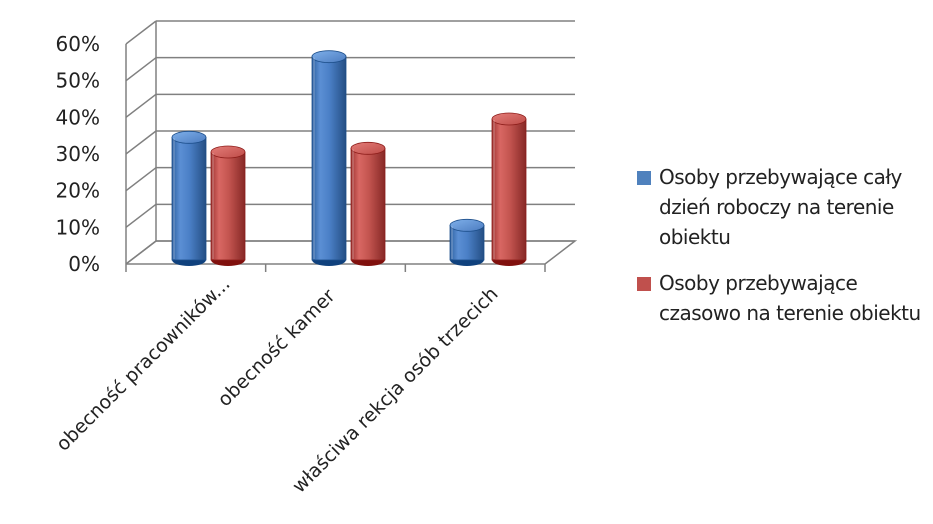 The width and height of the screenshot is (933, 524). I want to click on x-tick-label: obecność kamer, so click(277, 348).